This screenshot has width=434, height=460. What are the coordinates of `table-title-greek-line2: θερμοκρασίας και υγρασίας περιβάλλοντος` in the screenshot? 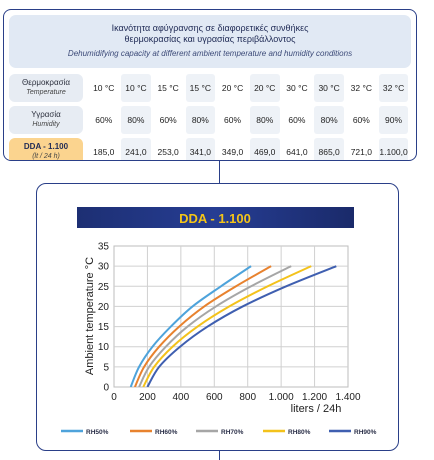 It's located at (210, 39).